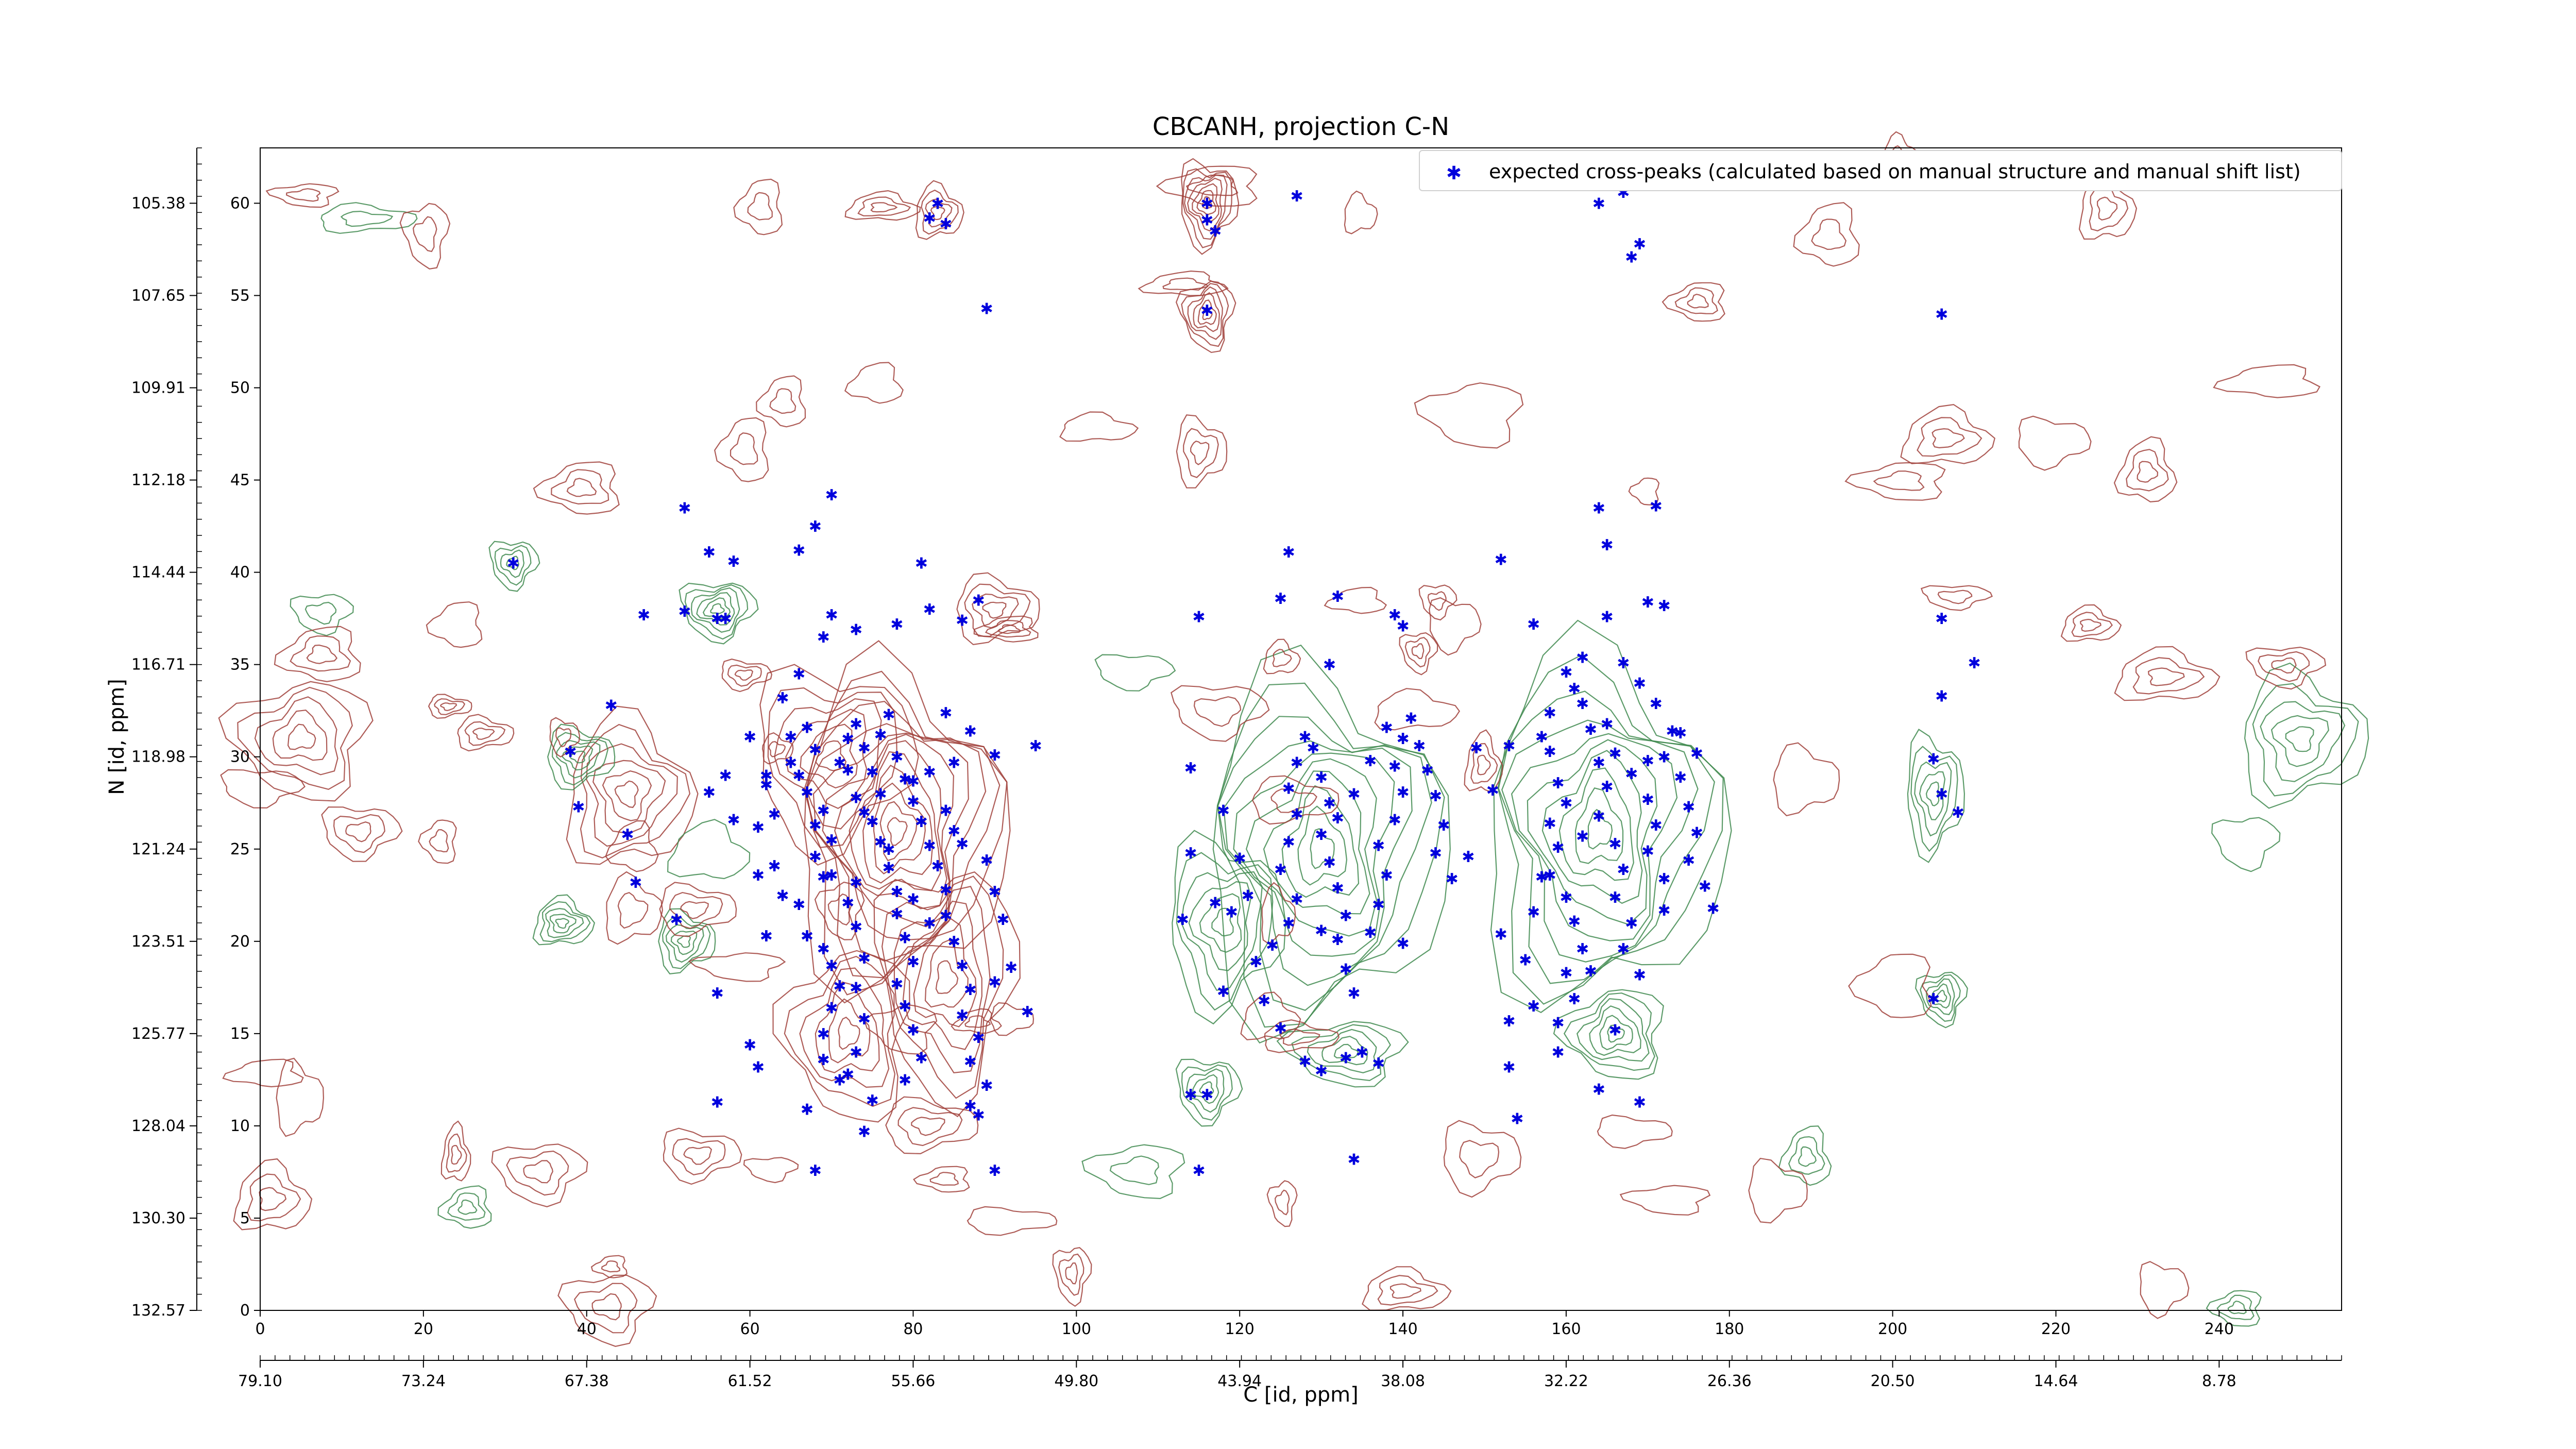  What do you see at coordinates (240, 665) in the screenshot?
I see `y-tick-label: 35` at bounding box center [240, 665].